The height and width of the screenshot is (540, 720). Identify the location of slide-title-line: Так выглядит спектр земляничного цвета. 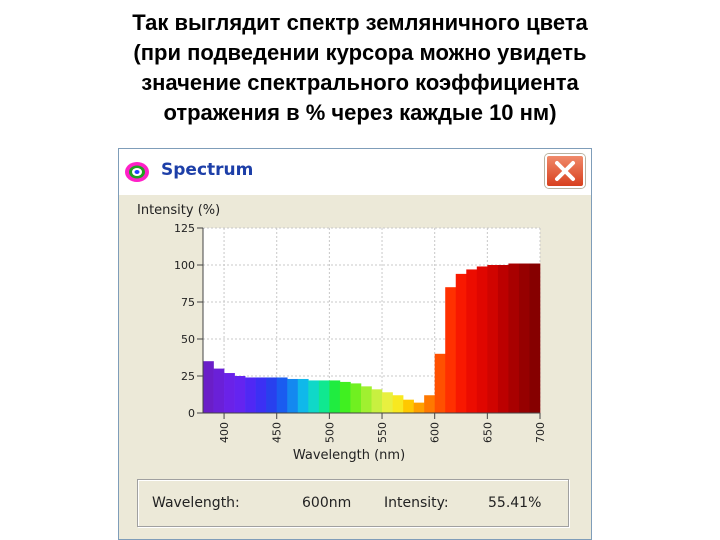
(360, 22).